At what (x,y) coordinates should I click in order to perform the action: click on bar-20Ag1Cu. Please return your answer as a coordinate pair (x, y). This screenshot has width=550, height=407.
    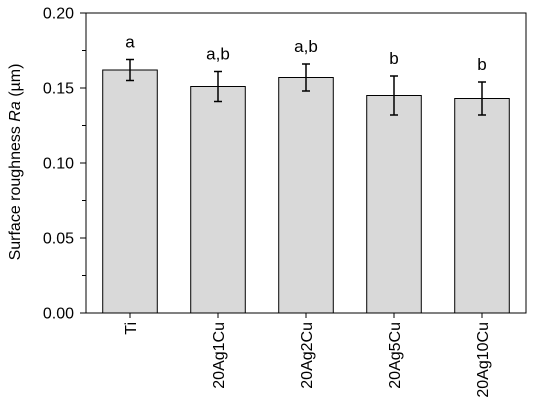
    Looking at the image, I should click on (218, 200).